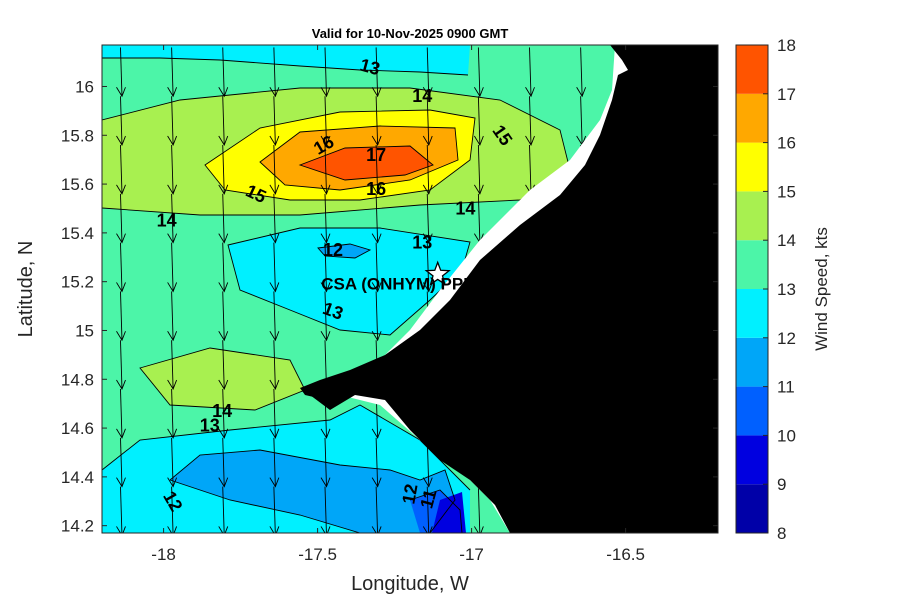 Image resolution: width=900 pixels, height=600 pixels. Describe the element at coordinates (77, 233) in the screenshot. I see `y-tick-label: 15.4` at that location.